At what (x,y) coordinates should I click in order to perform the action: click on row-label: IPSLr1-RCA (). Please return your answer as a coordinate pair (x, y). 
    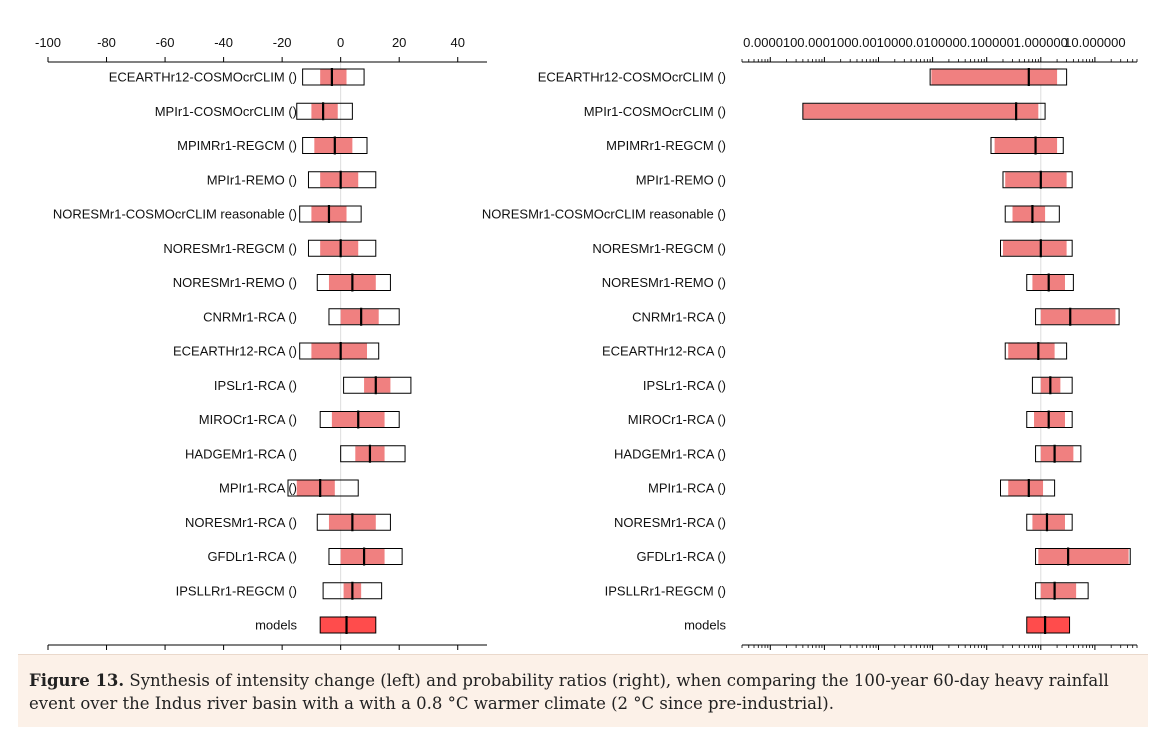
    Looking at the image, I should click on (255, 385).